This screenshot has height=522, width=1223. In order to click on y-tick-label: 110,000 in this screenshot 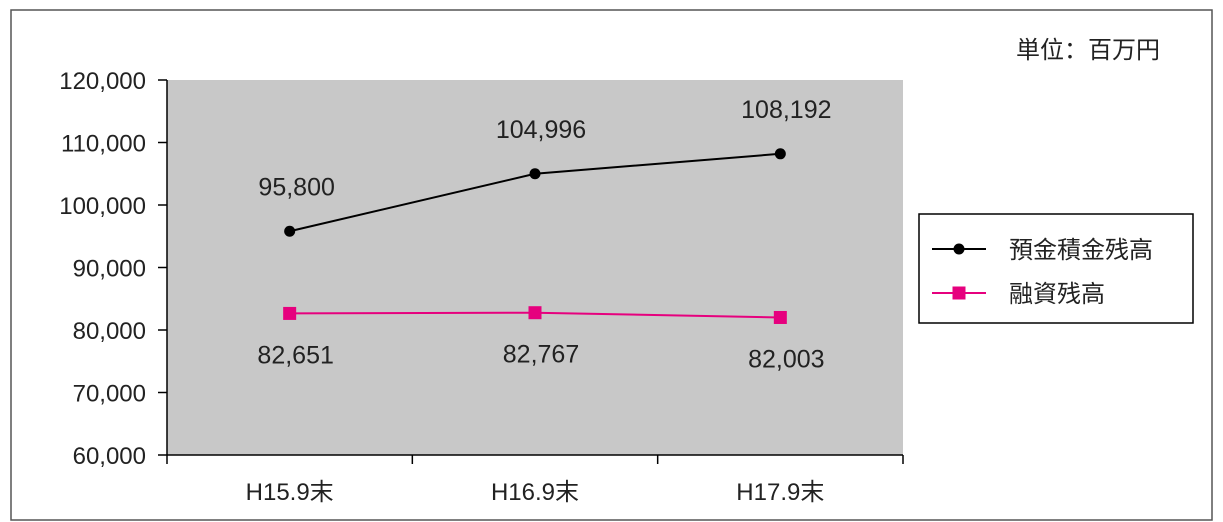, I will do `click(103, 144)`.